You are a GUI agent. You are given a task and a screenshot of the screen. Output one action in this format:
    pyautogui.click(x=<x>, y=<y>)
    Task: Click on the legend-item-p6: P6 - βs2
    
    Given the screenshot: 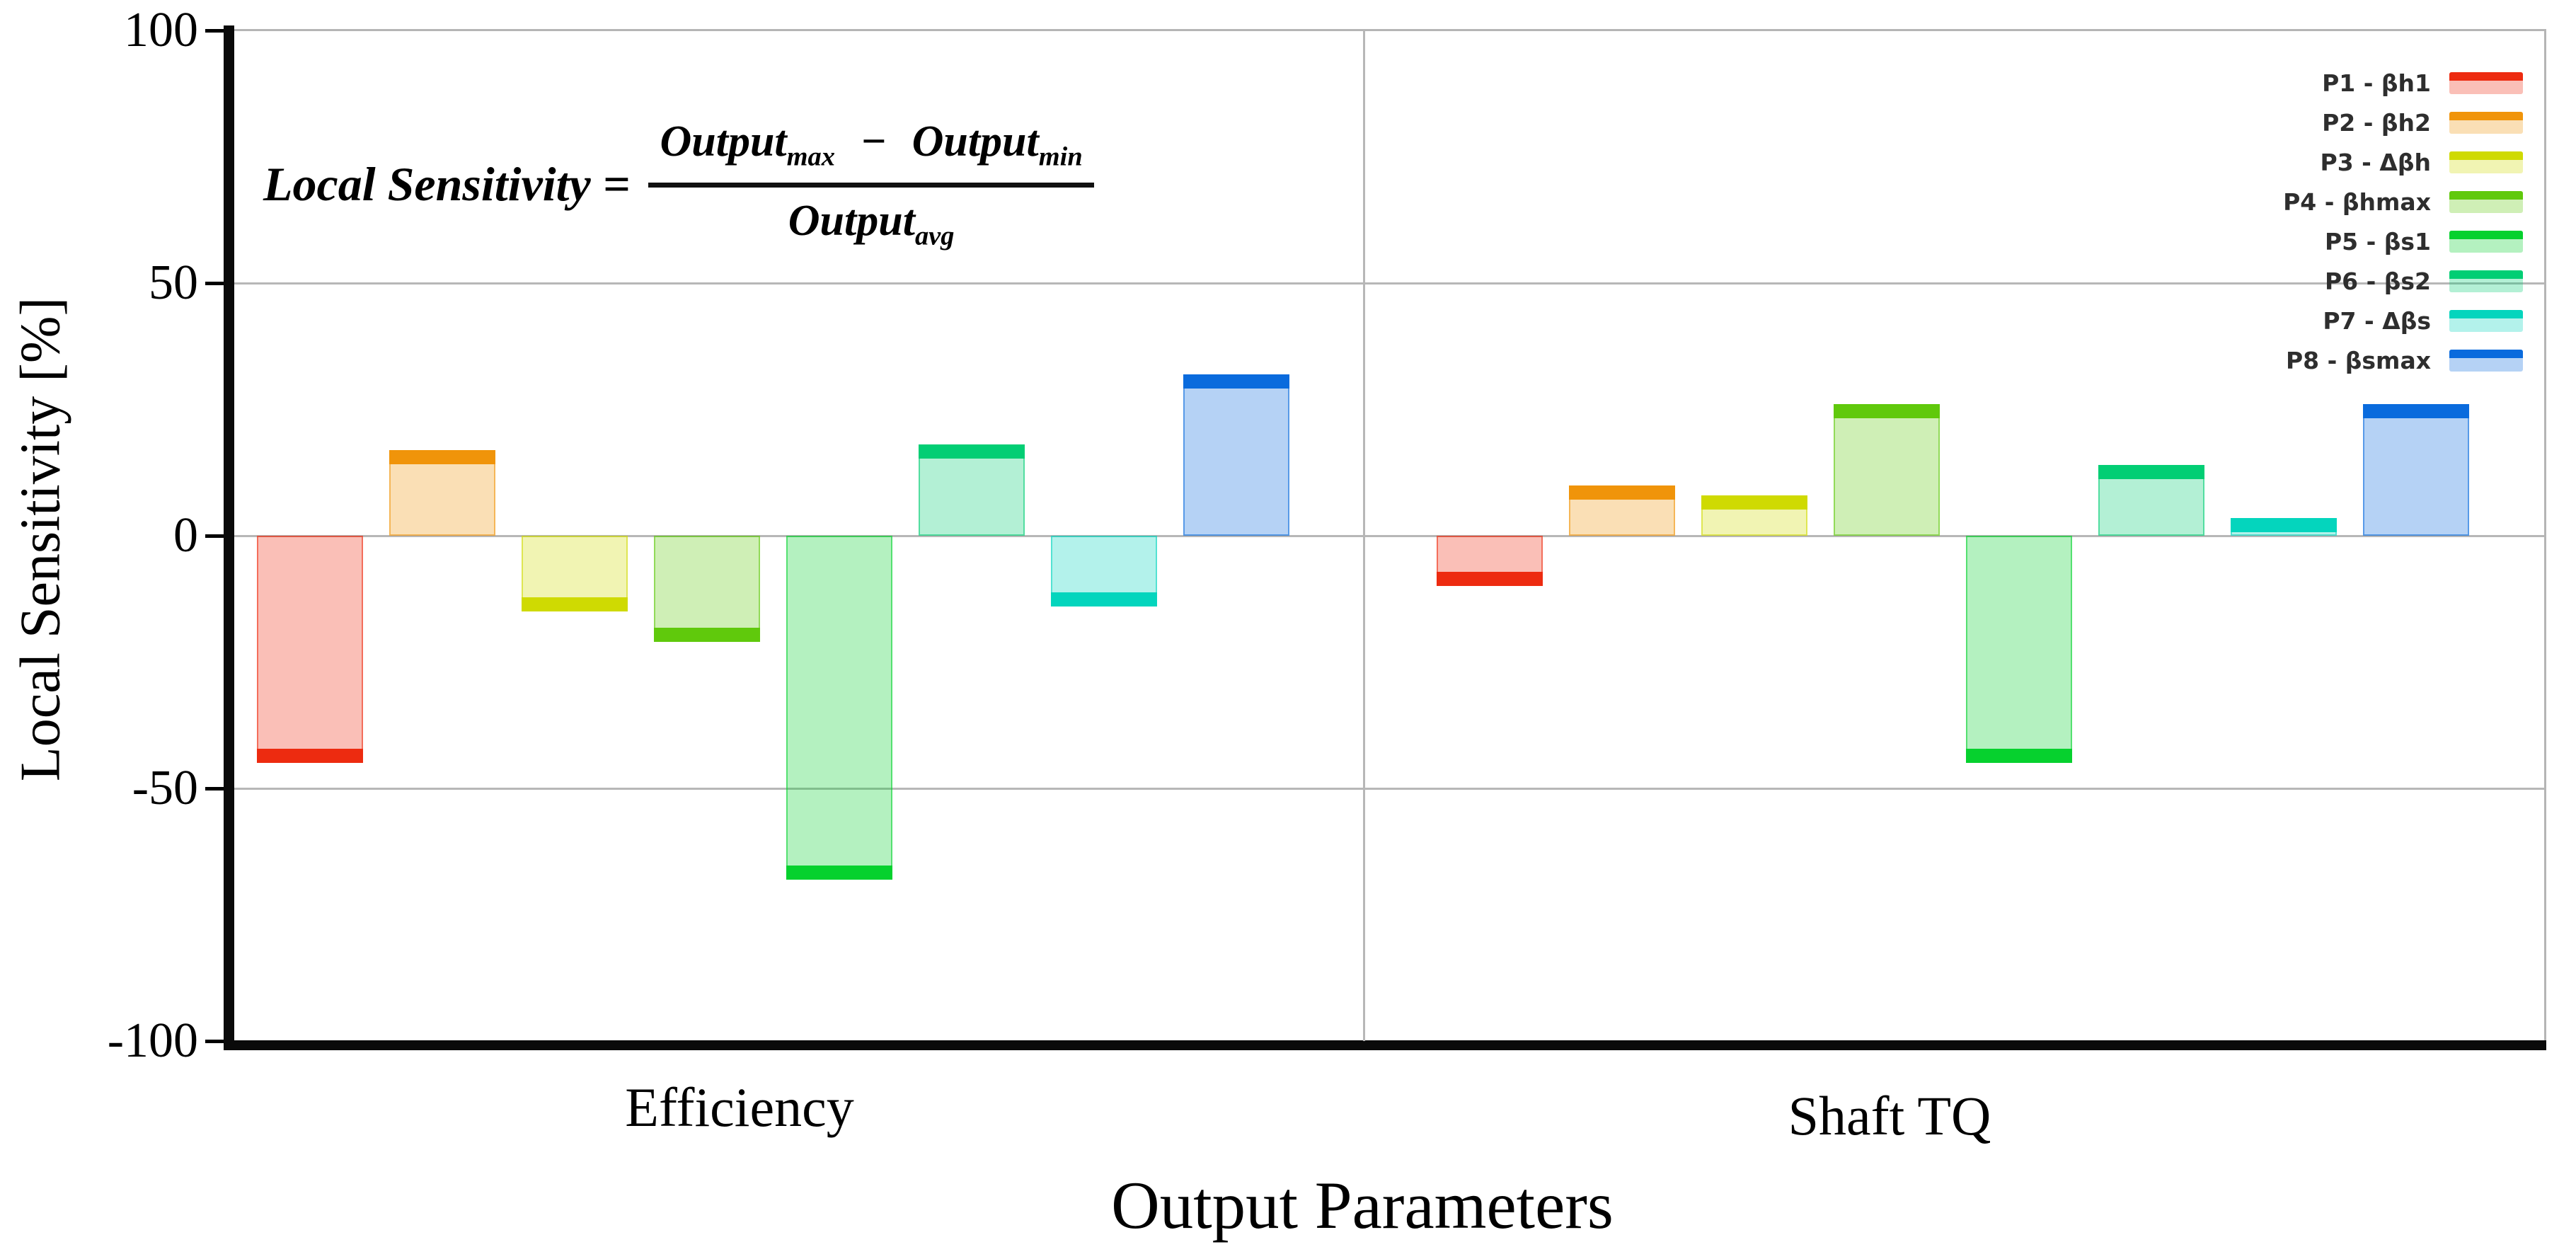 What is the action you would take?
    pyautogui.click(x=2403, y=281)
    